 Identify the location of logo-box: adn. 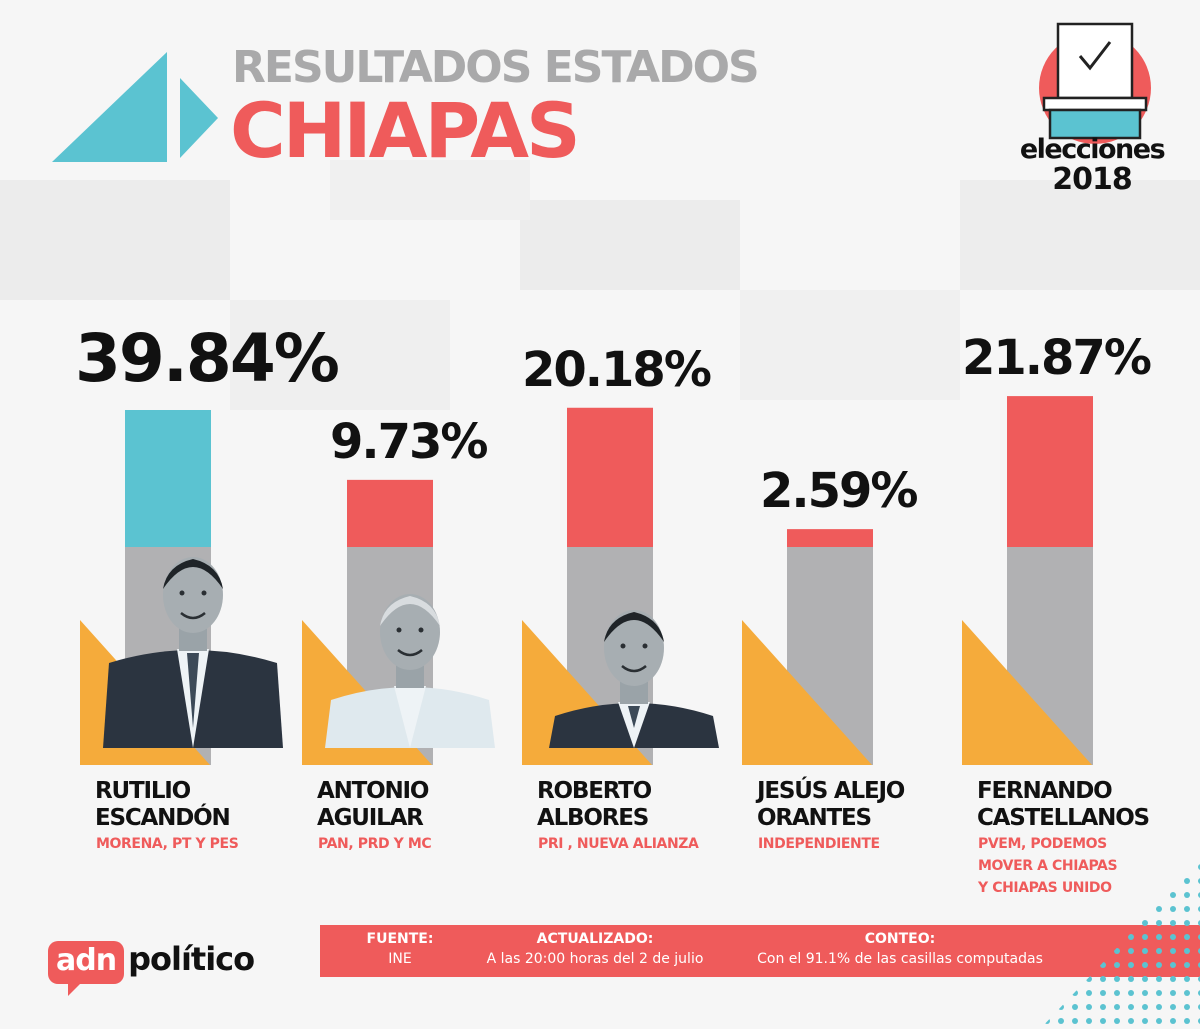
(86, 968).